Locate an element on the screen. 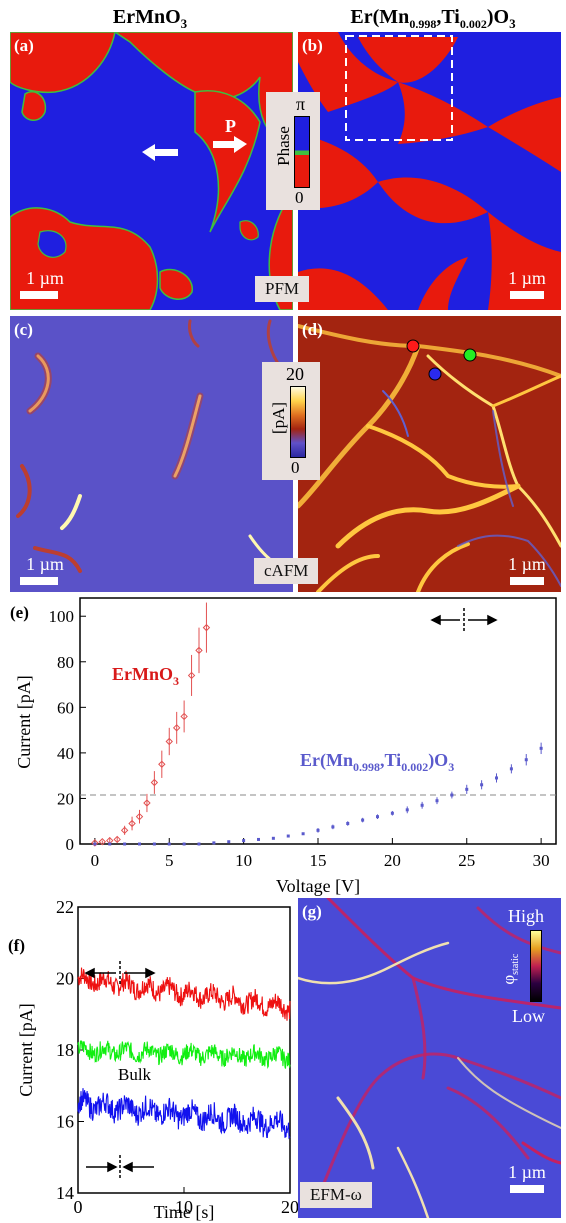 The image size is (566, 1223). efm-tag: EFM-ω is located at coordinates (336, 1195).